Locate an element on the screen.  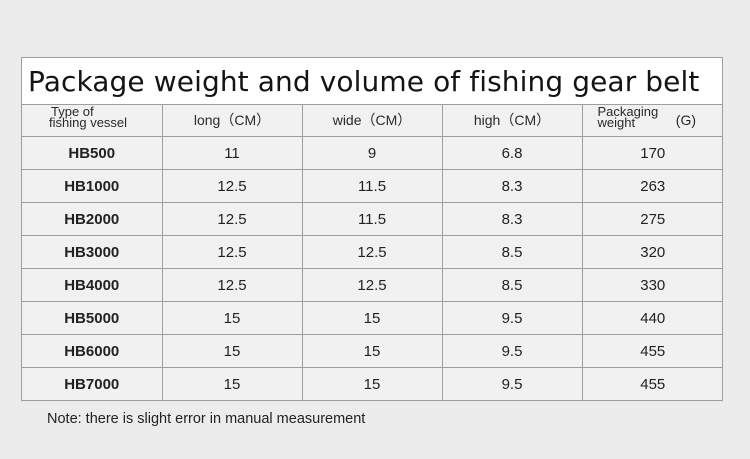
model-cell: HB2000 is located at coordinates (92, 219).